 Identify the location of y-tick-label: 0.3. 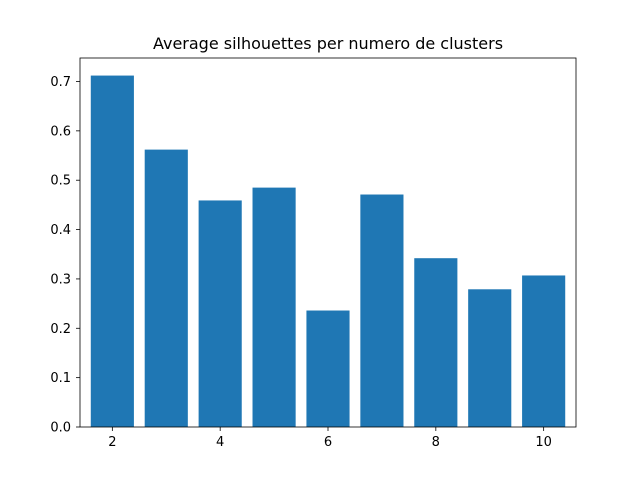
(60, 279).